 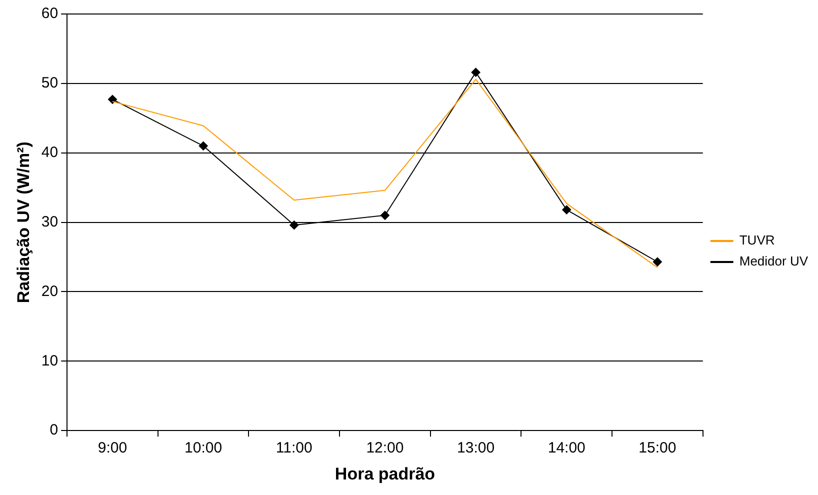 What do you see at coordinates (113, 448) in the screenshot?
I see `x-tick-label: 9:00` at bounding box center [113, 448].